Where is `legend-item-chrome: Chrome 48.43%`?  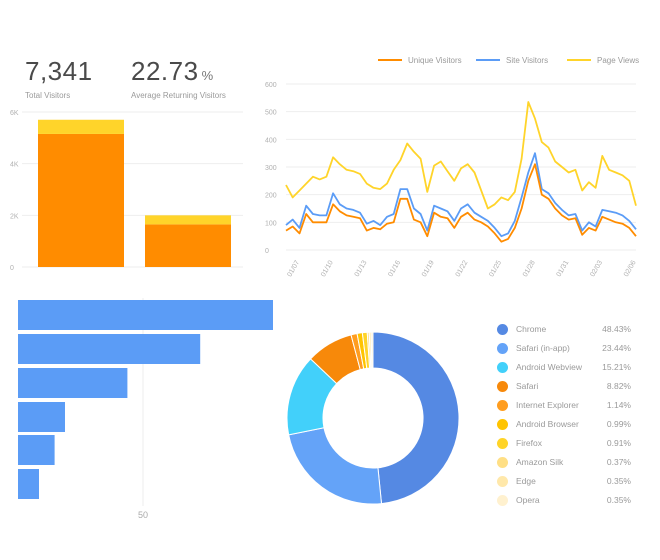
legend-item-chrome: Chrome 48.43% is located at coordinates (567, 330).